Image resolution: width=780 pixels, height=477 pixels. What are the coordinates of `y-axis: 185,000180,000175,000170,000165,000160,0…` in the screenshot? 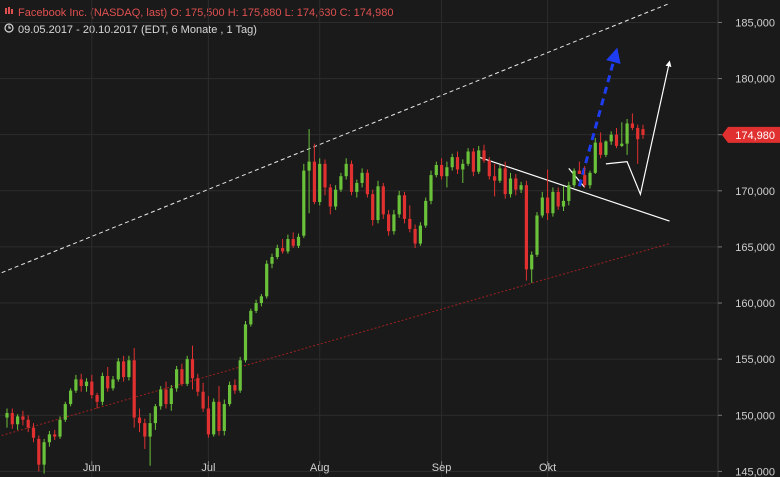 It's located at (746, 247).